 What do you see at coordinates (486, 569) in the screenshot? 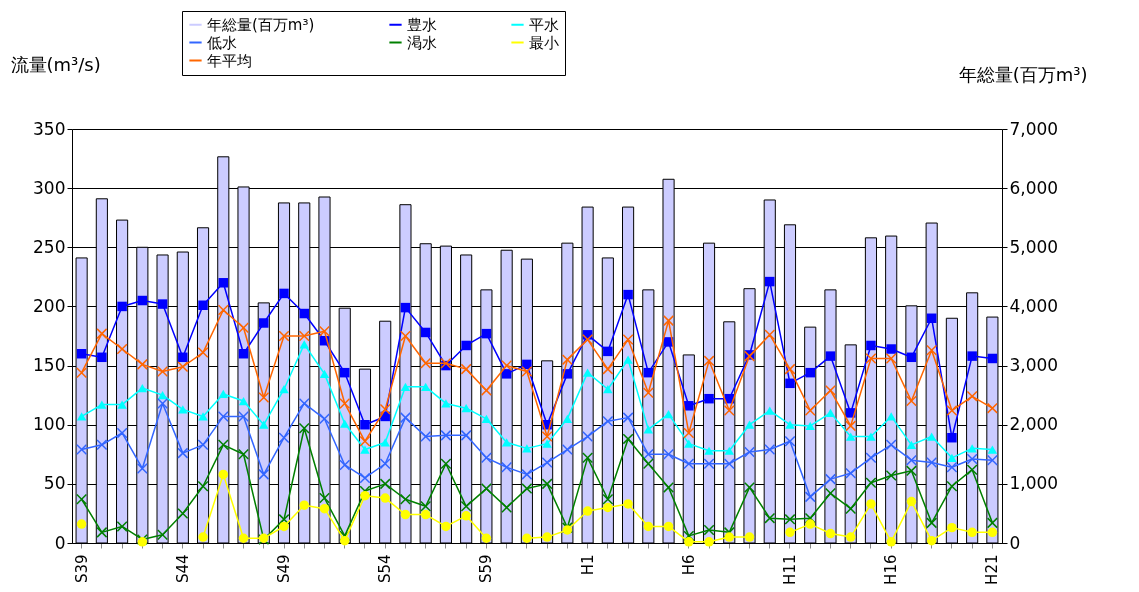
I see `x-tick-label: S59` at bounding box center [486, 569].